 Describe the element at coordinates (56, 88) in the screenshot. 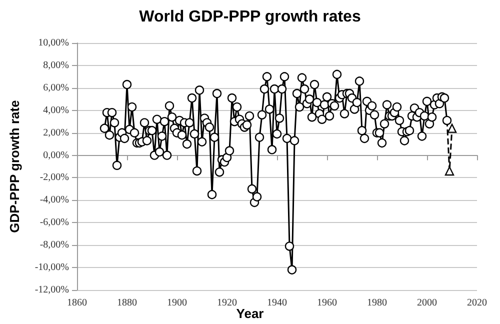

I see `y-tick-label: 6,00%` at that location.